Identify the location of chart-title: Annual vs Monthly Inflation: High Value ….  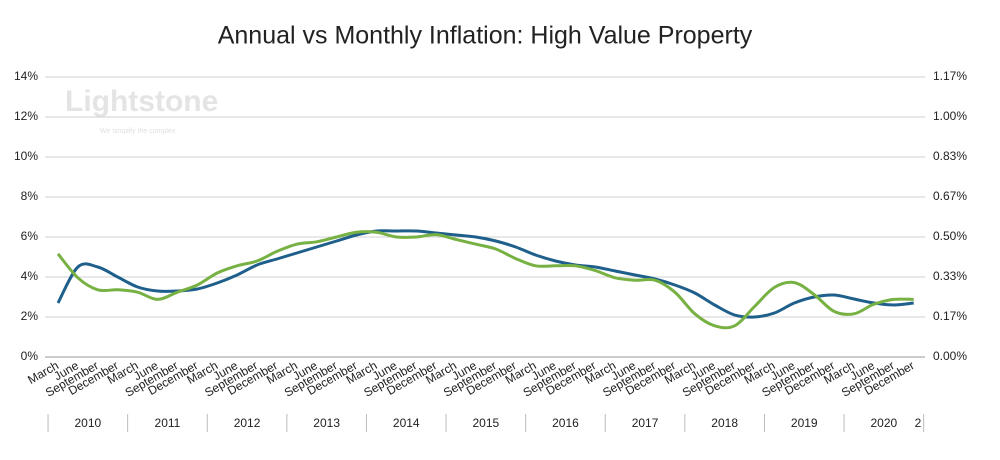
(485, 36).